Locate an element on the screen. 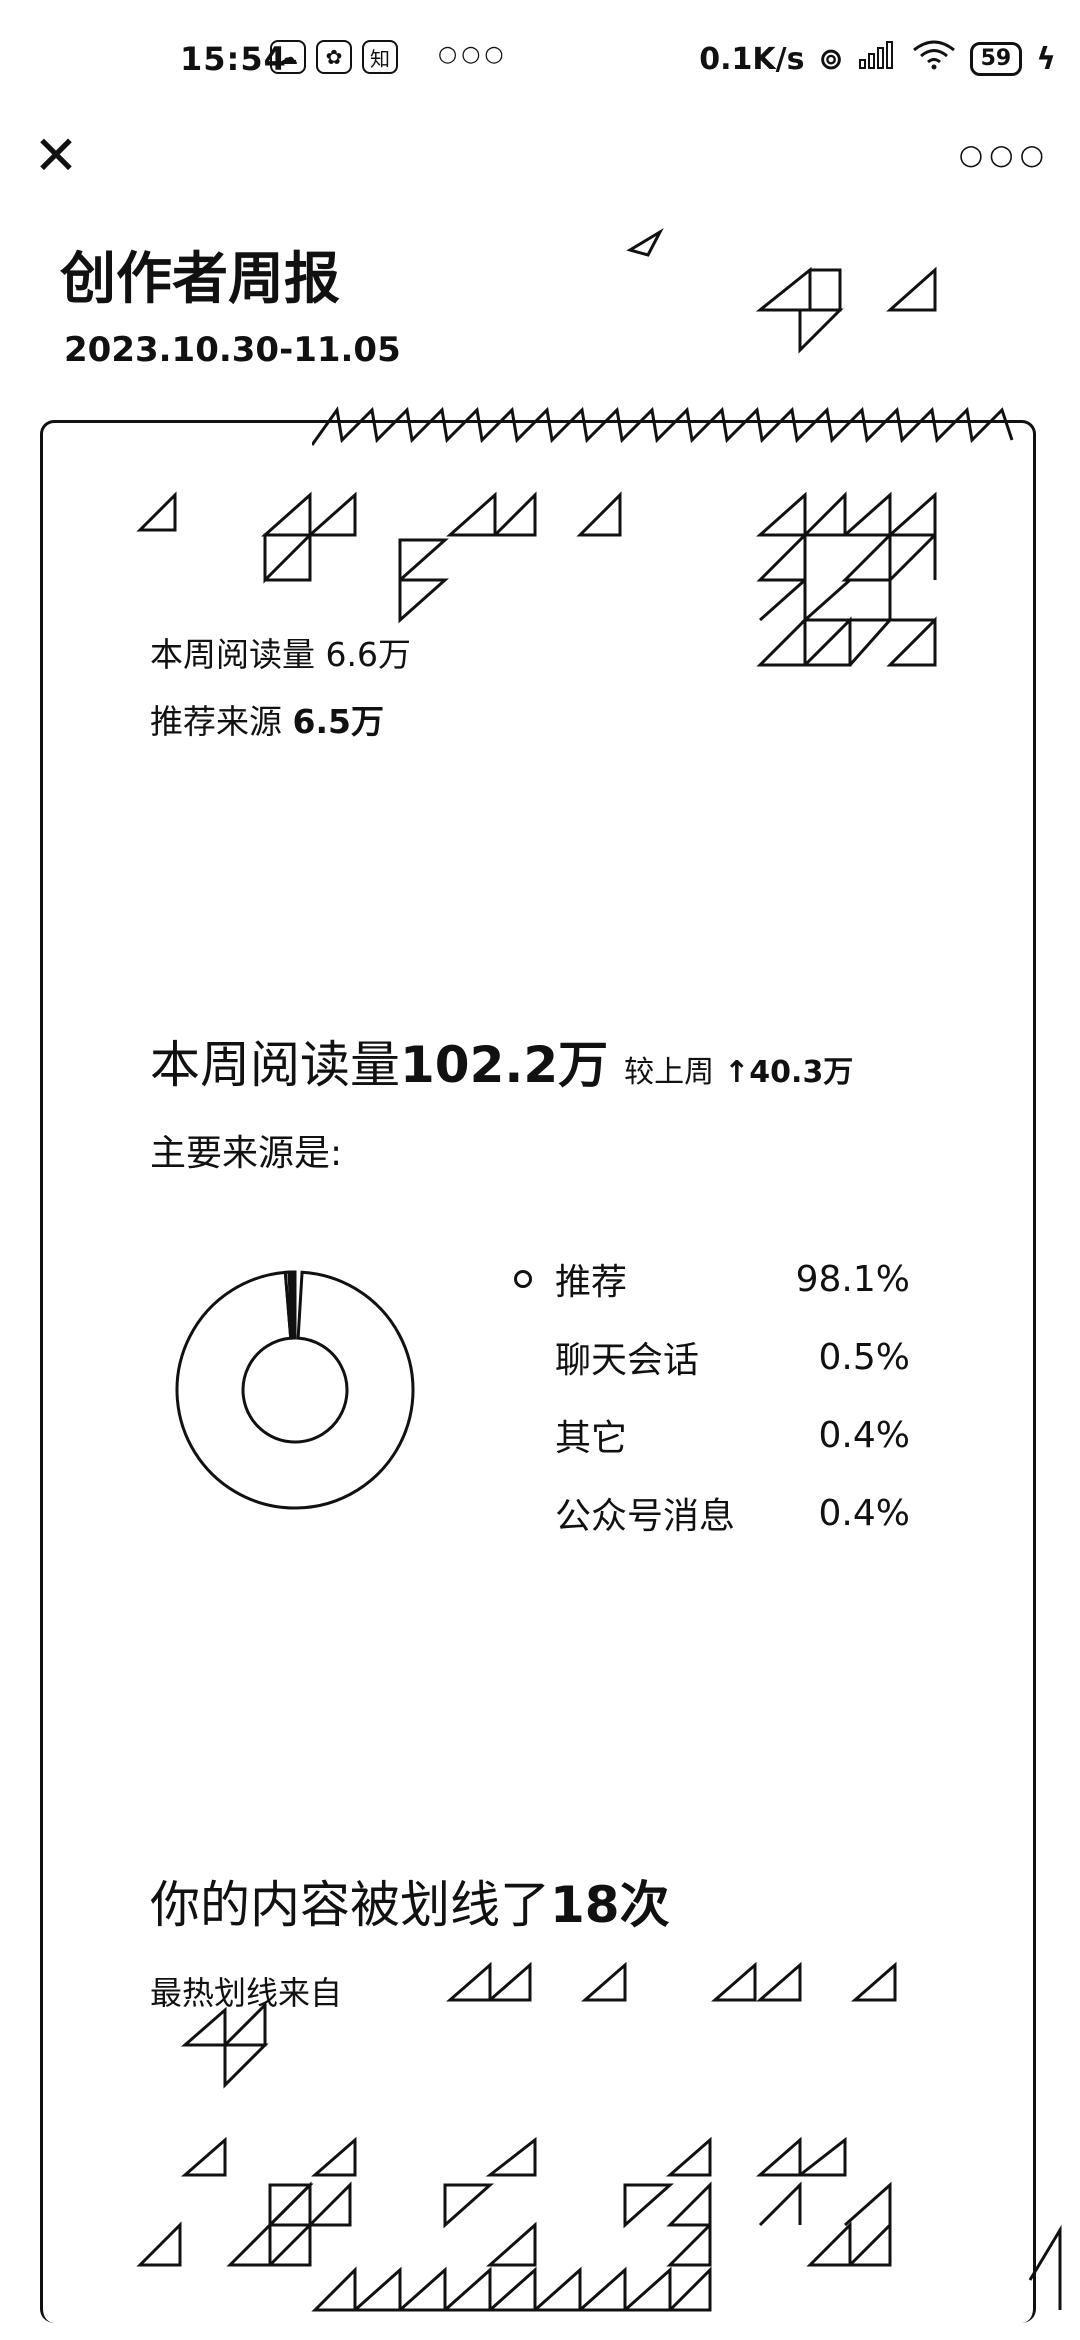  legend-label: 其它 is located at coordinates (591, 1438).